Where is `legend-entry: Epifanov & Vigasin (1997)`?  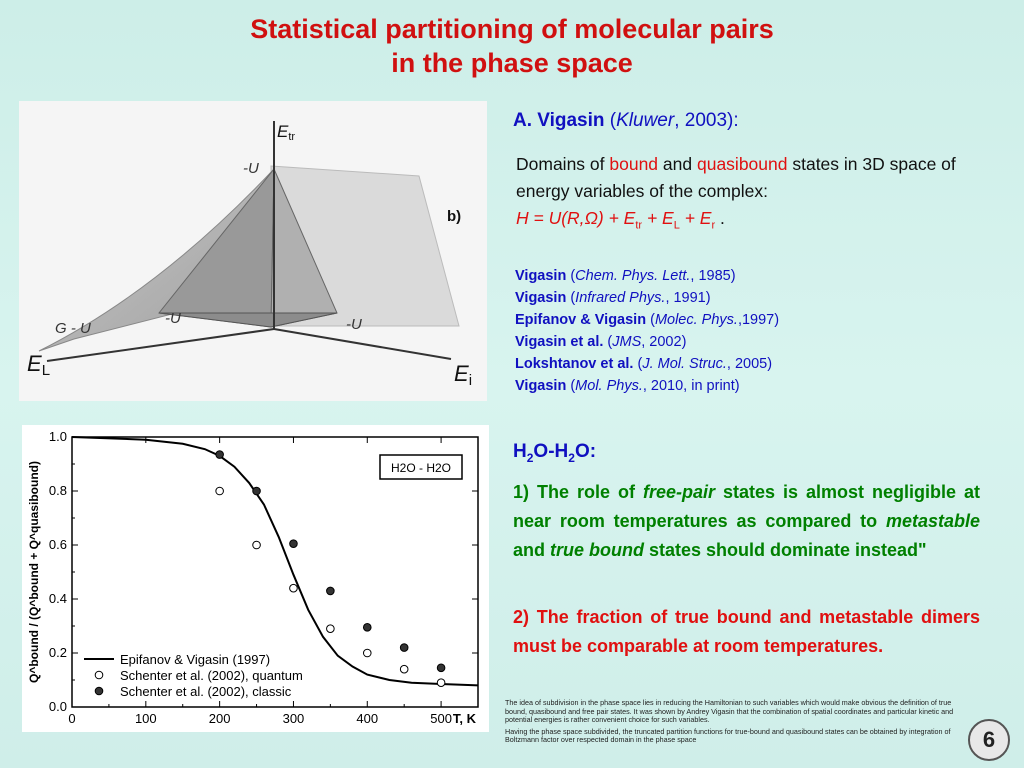 legend-entry: Epifanov & Vigasin (1997) is located at coordinates (195, 659).